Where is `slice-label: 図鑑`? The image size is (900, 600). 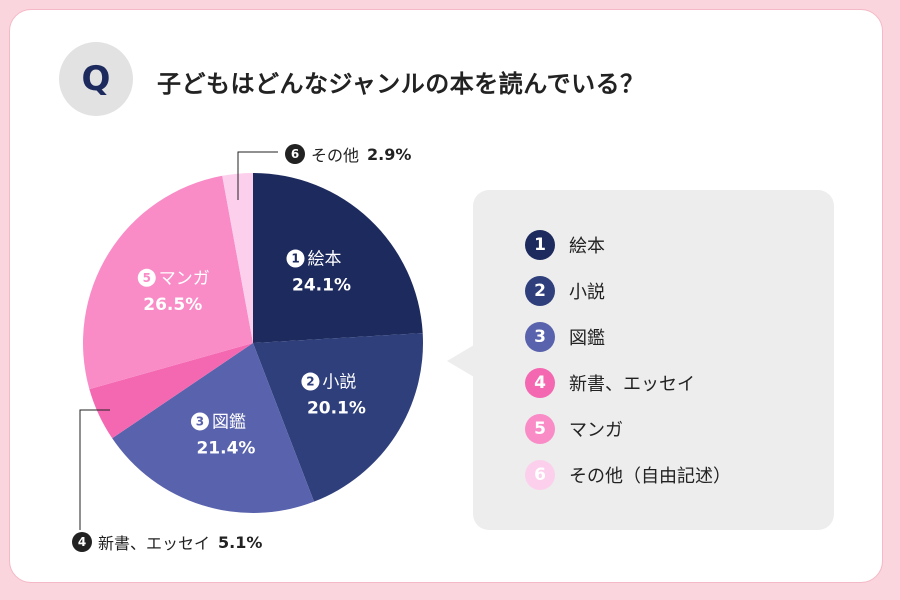 slice-label: 図鑑 is located at coordinates (229, 422).